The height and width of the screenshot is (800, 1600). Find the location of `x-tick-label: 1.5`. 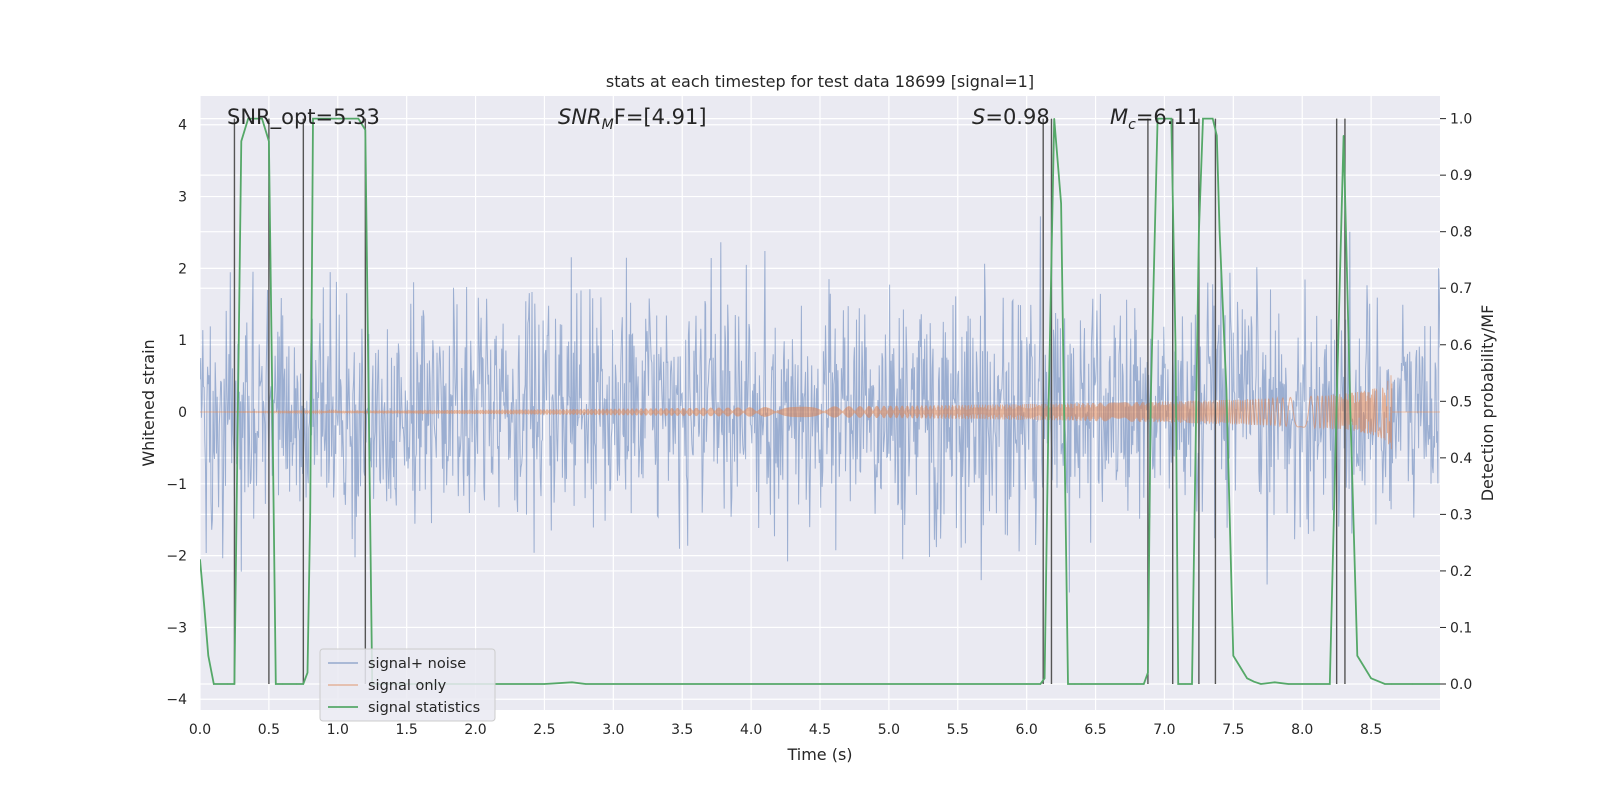

x-tick-label: 1.5 is located at coordinates (407, 730).